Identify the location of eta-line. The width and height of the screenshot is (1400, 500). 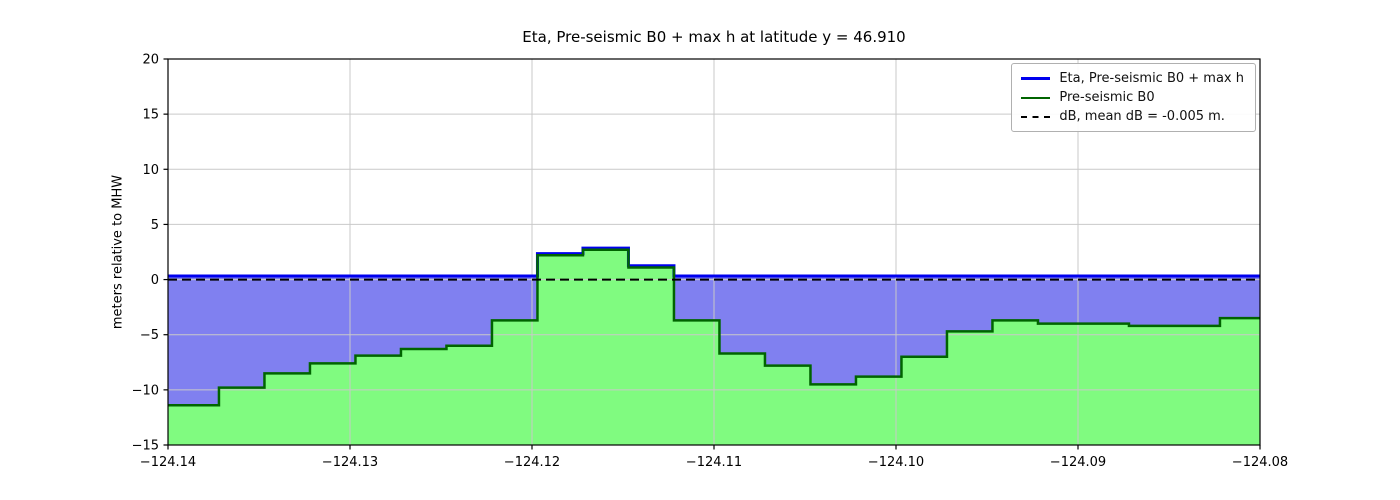
(714, 262).